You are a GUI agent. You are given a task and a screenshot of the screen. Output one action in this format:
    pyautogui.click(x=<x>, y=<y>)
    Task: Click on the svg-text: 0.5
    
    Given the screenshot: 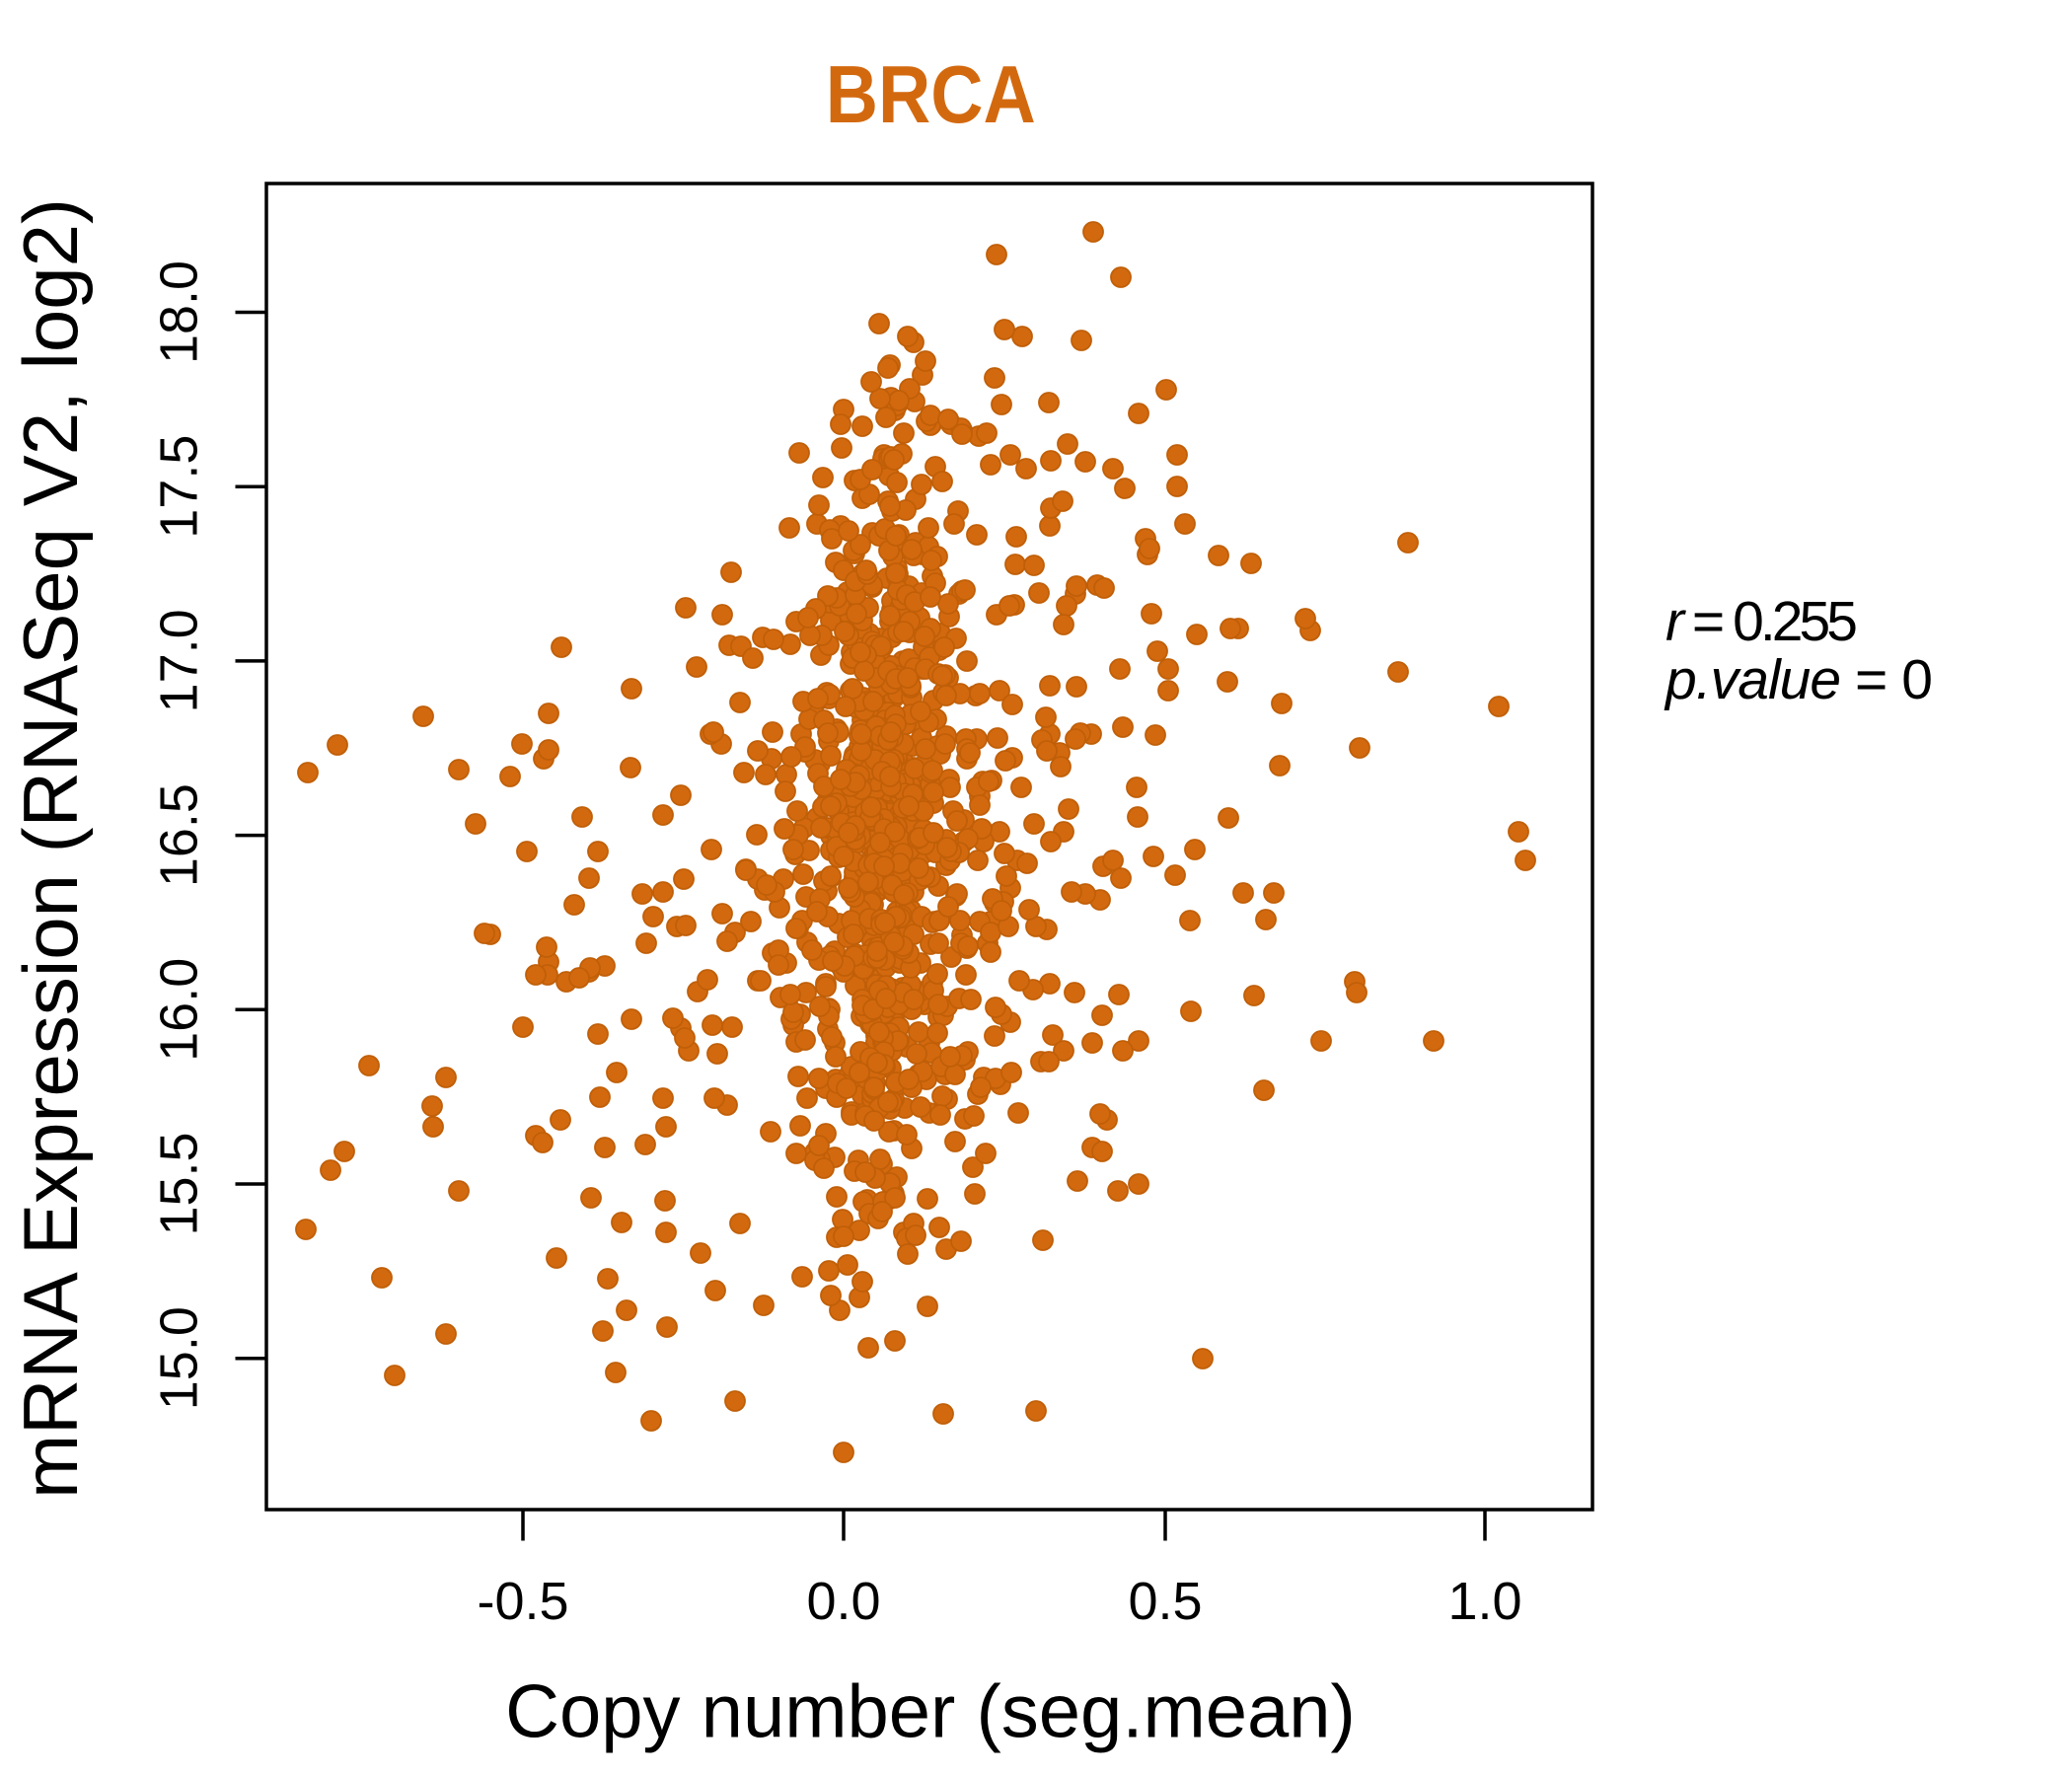 What is the action you would take?
    pyautogui.click(x=1165, y=1602)
    